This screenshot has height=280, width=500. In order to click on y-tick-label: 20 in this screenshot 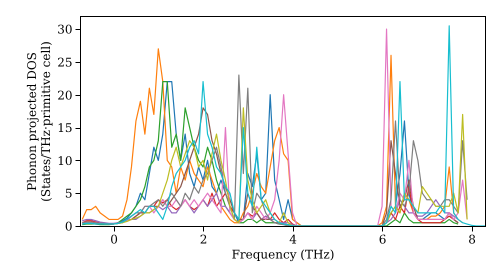, I will do `click(64, 95)`.